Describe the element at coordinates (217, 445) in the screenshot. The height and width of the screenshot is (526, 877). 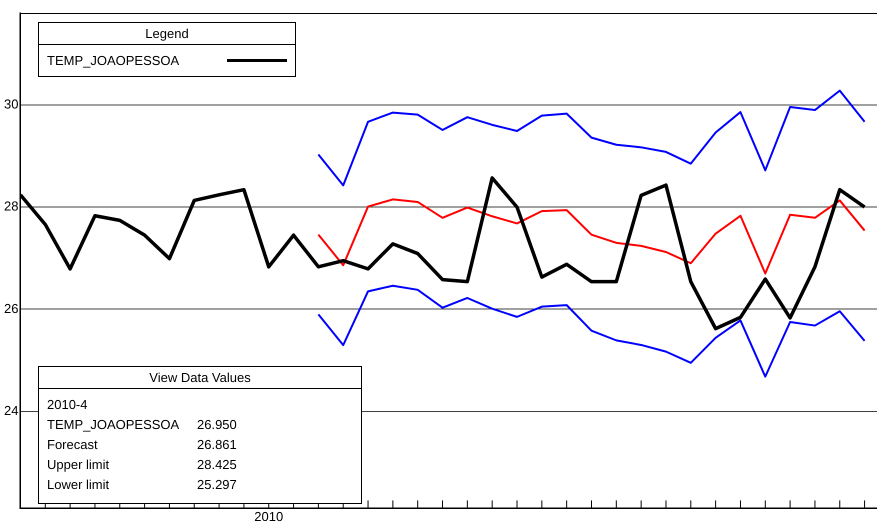
I see `annotation: 26.861` at that location.